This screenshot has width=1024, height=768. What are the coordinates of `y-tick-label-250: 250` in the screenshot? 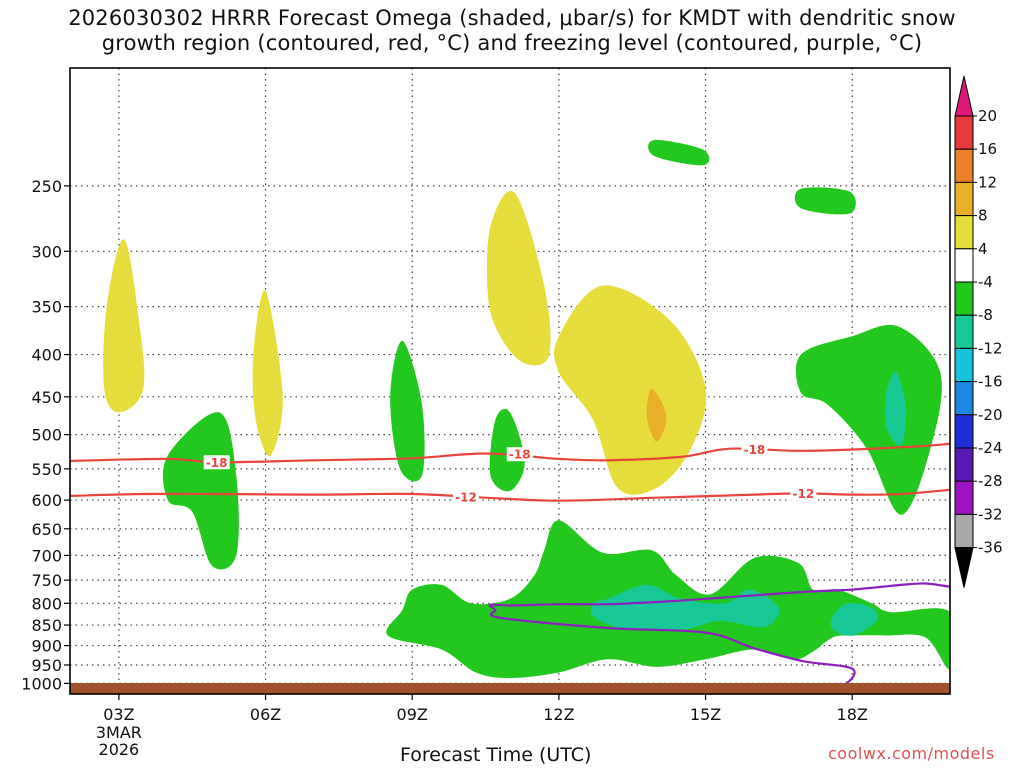 It's located at (46, 186).